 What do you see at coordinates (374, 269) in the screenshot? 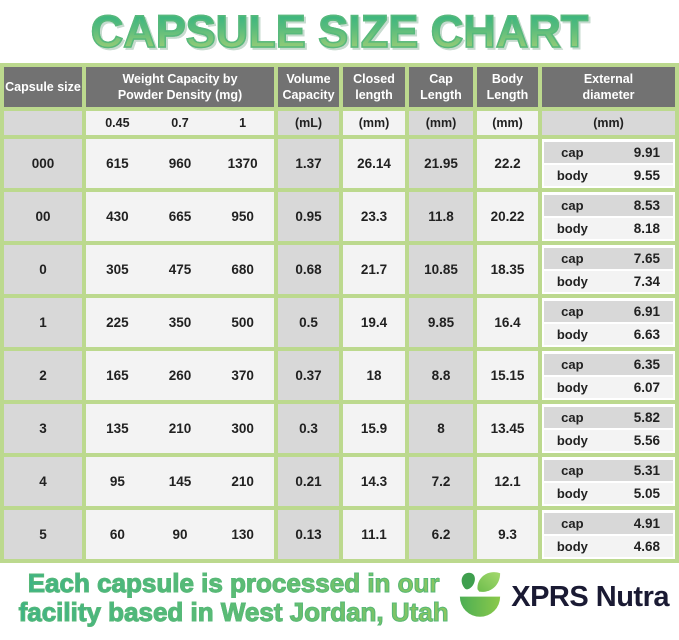
I see `closed-length-cell: 21.7` at bounding box center [374, 269].